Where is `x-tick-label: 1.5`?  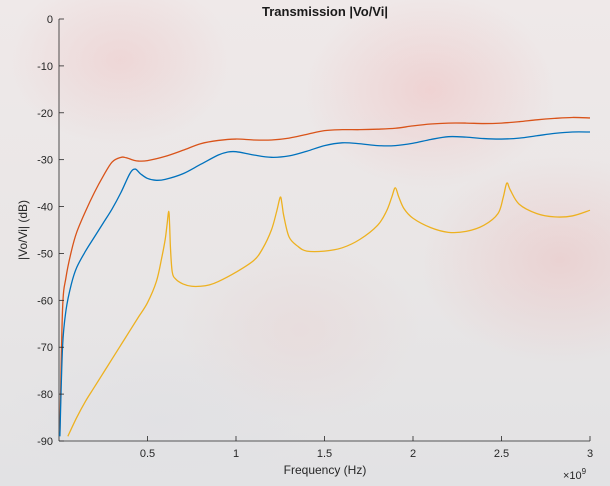 x-tick-label: 1.5 is located at coordinates (324, 454).